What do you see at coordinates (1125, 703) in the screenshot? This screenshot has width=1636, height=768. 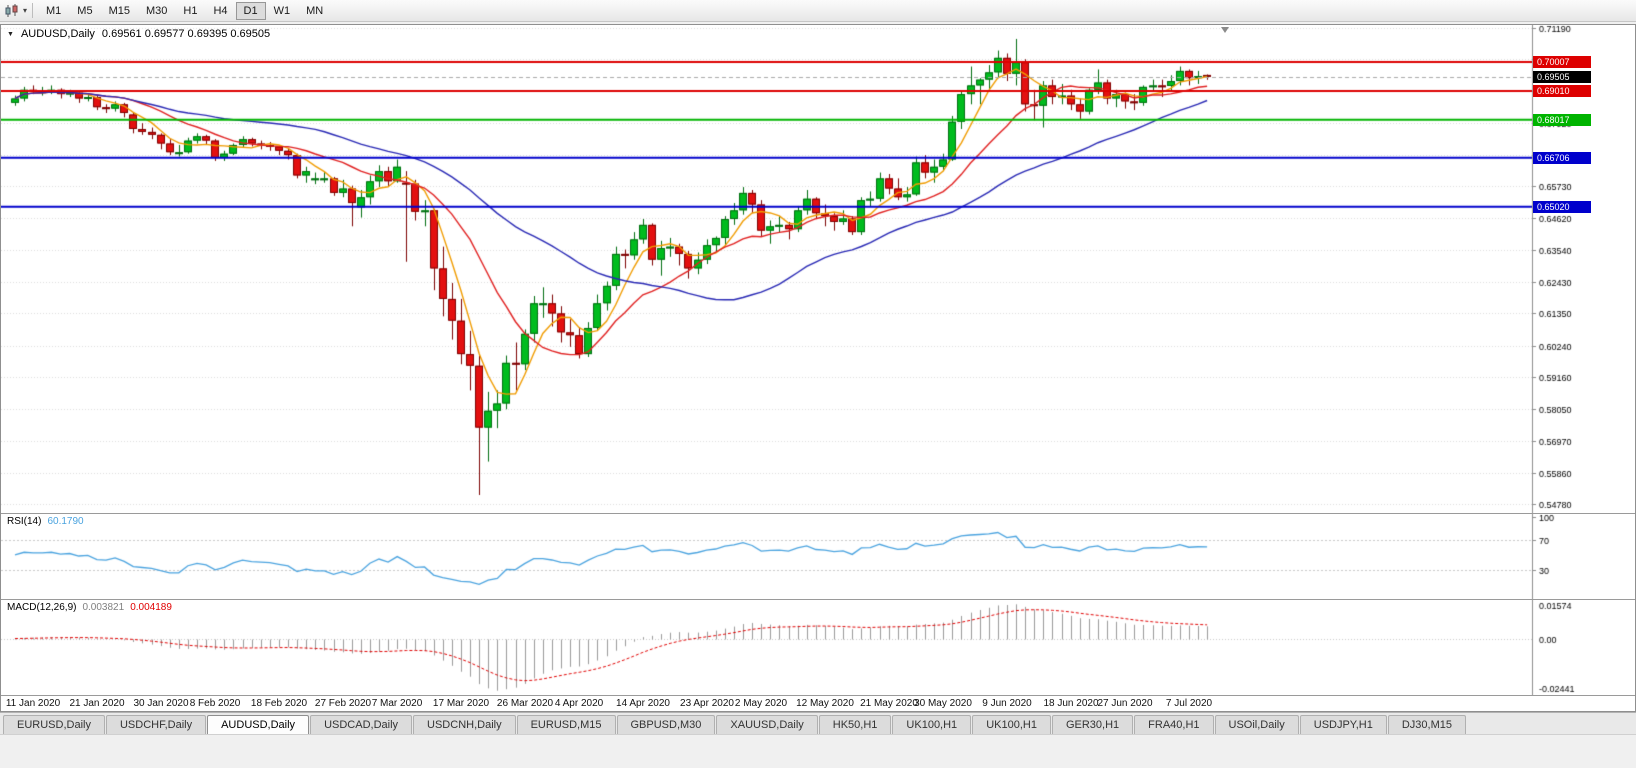 I see `date-label: 27 Jun 2020` at bounding box center [1125, 703].